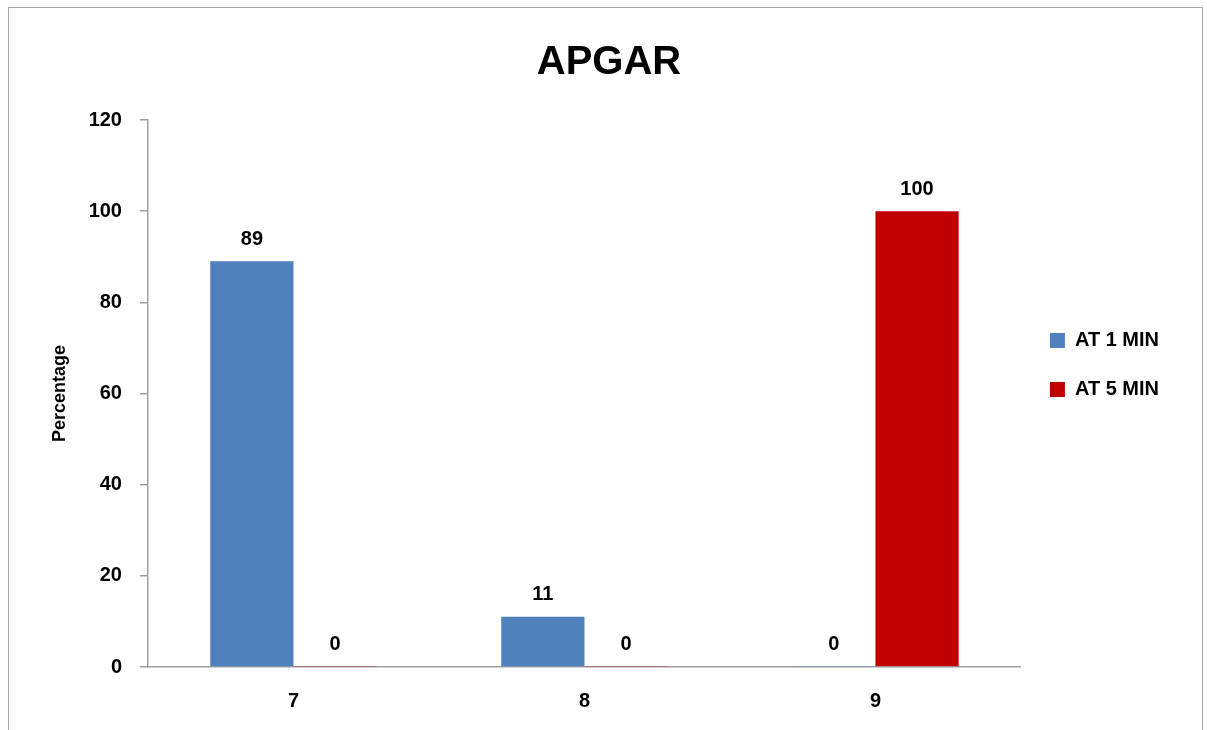 This screenshot has height=730, width=1207. What do you see at coordinates (584, 699) in the screenshot?
I see `x-tick-label: 8` at bounding box center [584, 699].